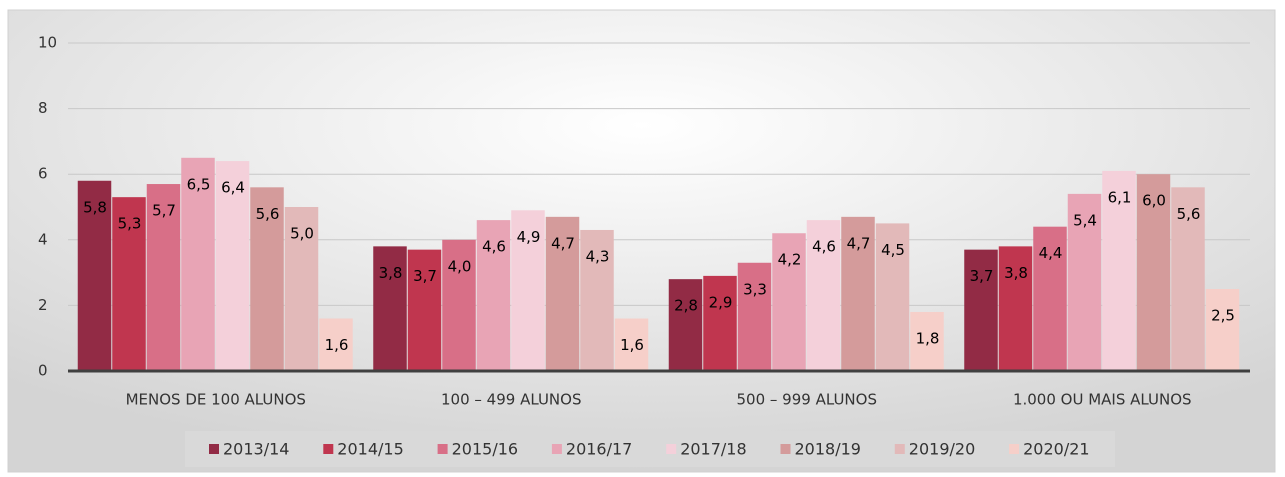  Describe the element at coordinates (828, 449) in the screenshot. I see `legend-label: 2018/19` at that location.